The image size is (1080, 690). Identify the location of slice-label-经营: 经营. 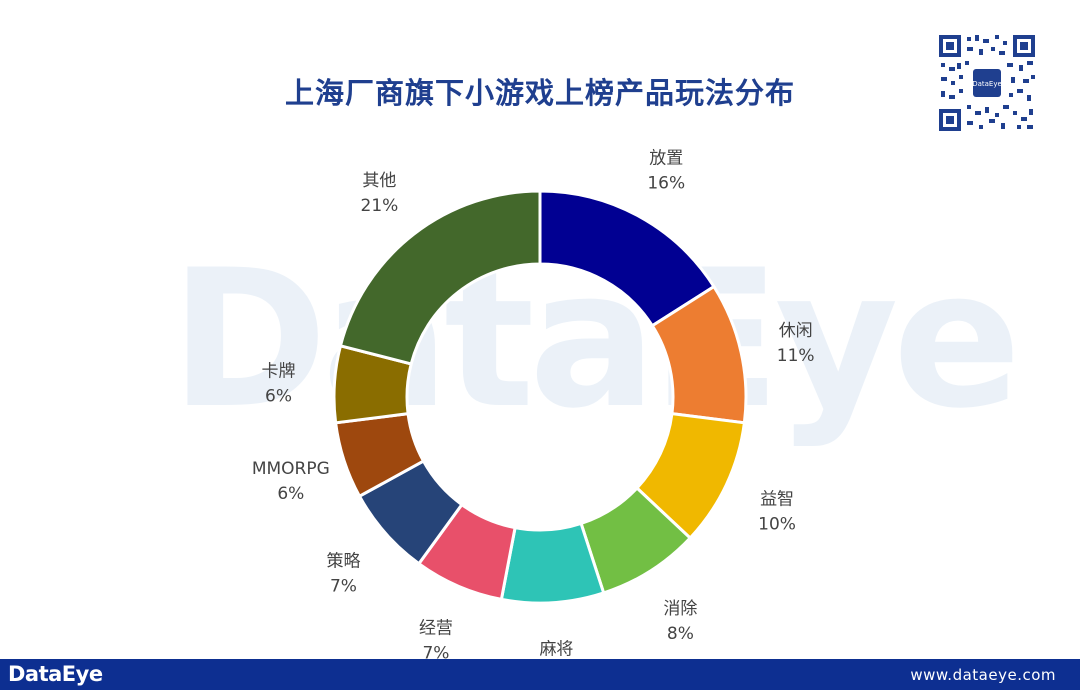
(436, 628).